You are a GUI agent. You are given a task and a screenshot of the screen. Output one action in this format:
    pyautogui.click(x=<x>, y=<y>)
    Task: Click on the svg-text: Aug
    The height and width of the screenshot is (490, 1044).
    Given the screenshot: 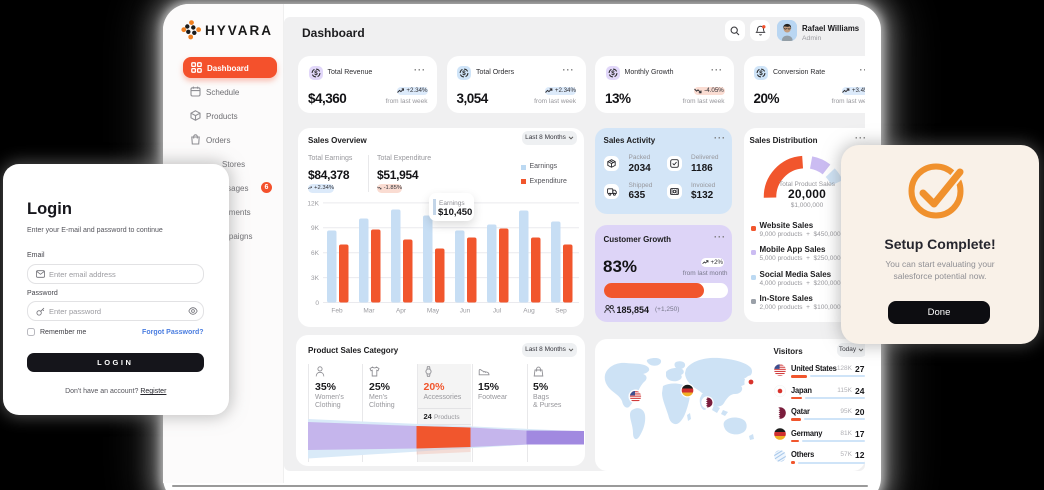 What is the action you would take?
    pyautogui.click(x=529, y=311)
    